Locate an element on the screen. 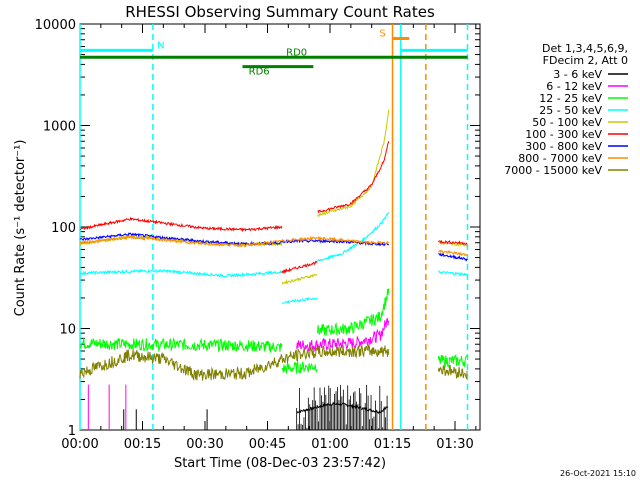 This screenshot has height=480, width=640. x-tick-label: 01:00 is located at coordinates (329, 444).